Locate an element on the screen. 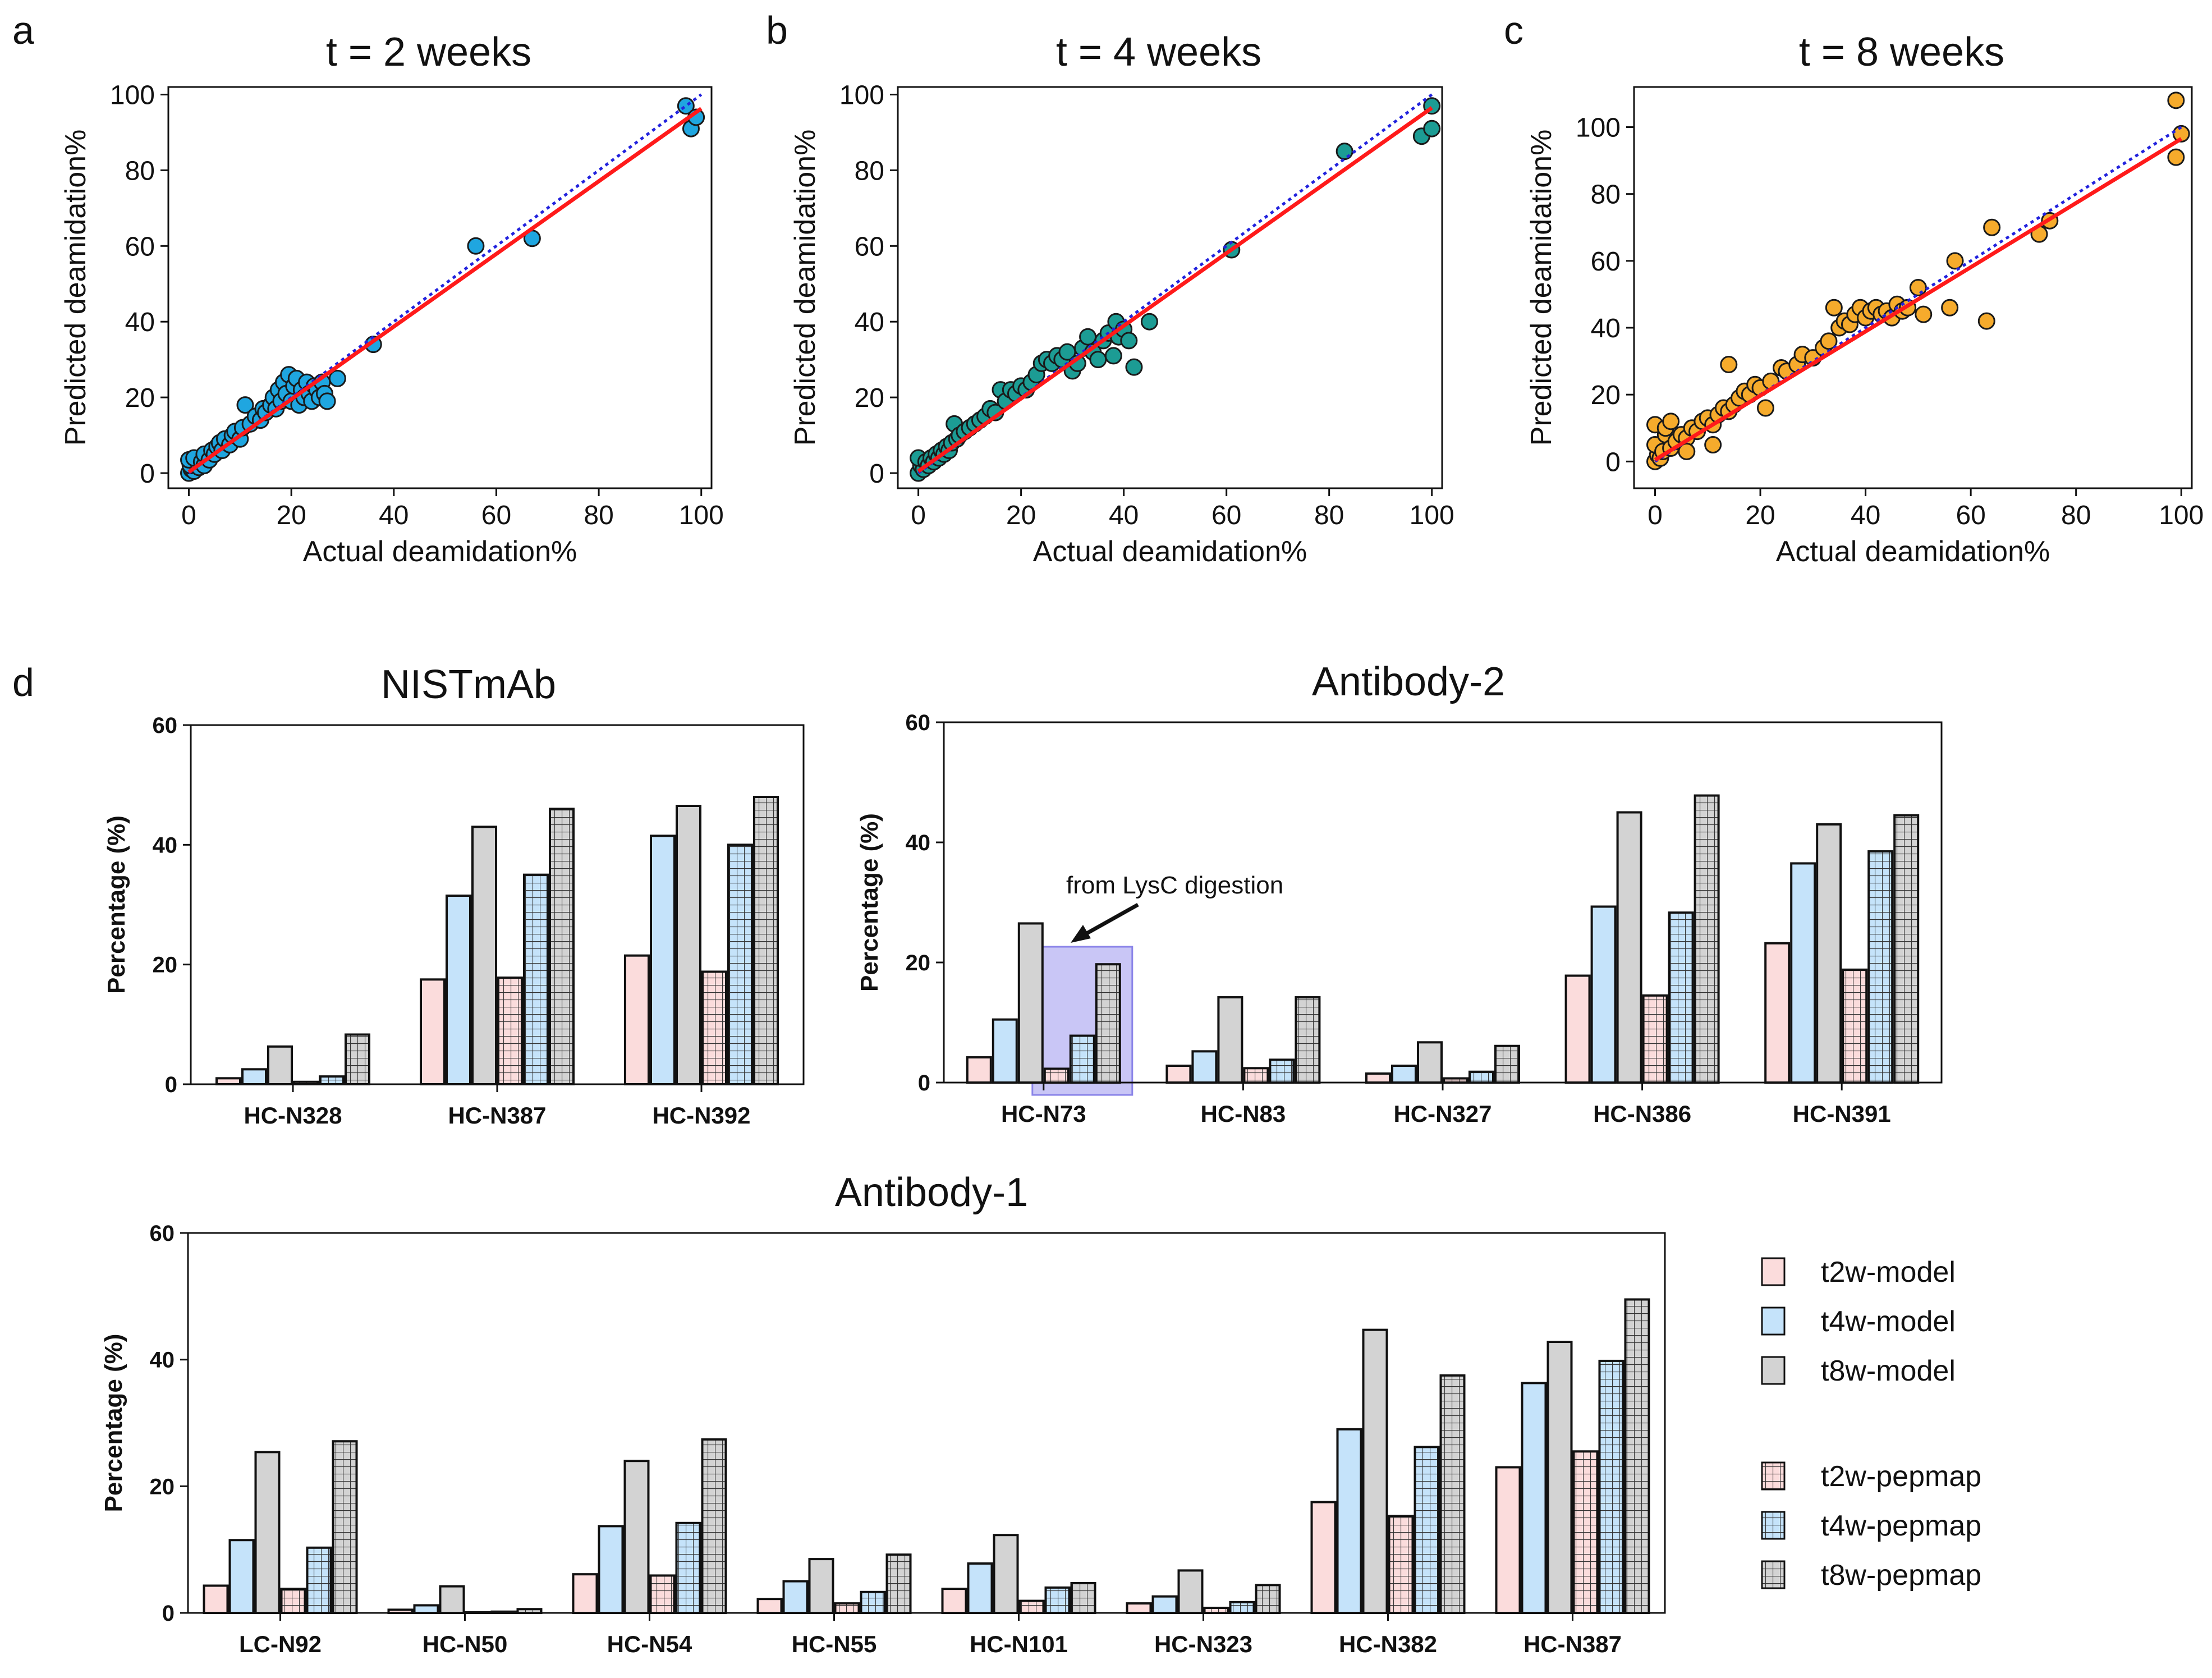 The width and height of the screenshot is (2212, 1678). bar-t2w-model-hc-n392 is located at coordinates (637, 1020).